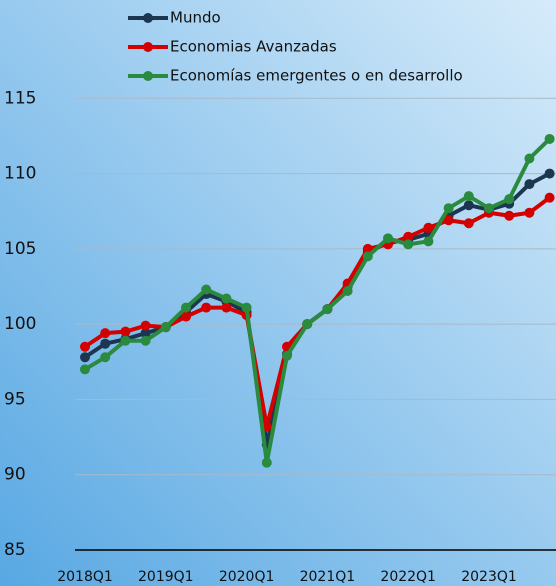  What do you see at coordinates (316, 76) in the screenshot?
I see `legend-label: Economías emergentes o en desarrollo` at bounding box center [316, 76].